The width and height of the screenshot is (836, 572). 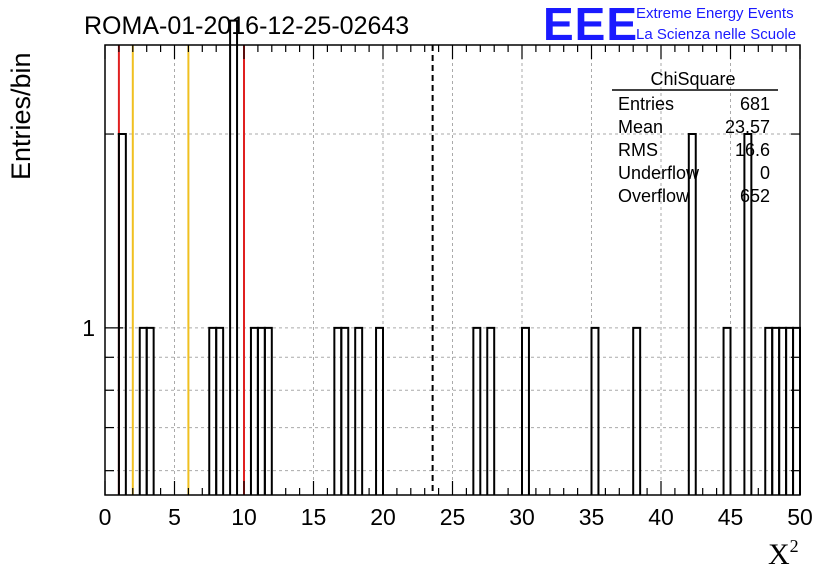 I want to click on logo-line-1: Extreme Energy Events, so click(x=715, y=13).